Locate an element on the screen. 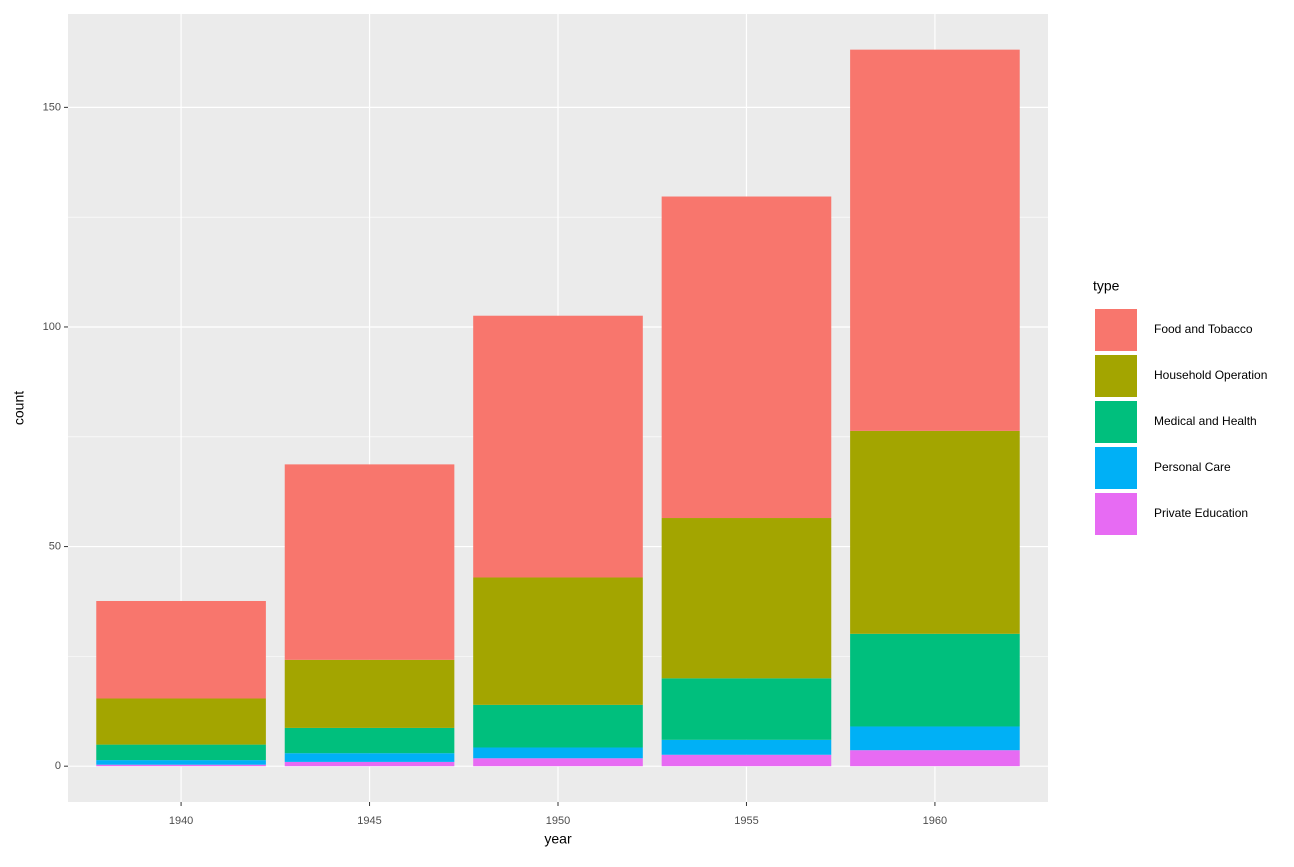 The image size is (1294, 867). legend-title: type is located at coordinates (1106, 286).